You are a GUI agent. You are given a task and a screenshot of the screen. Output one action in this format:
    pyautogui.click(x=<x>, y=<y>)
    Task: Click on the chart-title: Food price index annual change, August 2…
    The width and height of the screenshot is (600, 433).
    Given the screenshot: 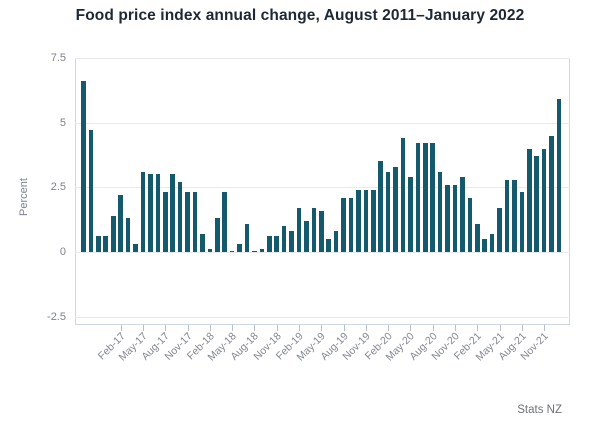 What is the action you would take?
    pyautogui.click(x=300, y=15)
    